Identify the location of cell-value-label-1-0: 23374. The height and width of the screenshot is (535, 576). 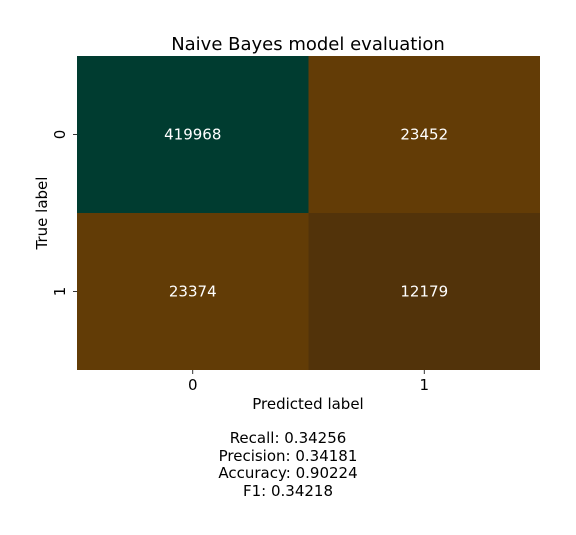
(193, 292).